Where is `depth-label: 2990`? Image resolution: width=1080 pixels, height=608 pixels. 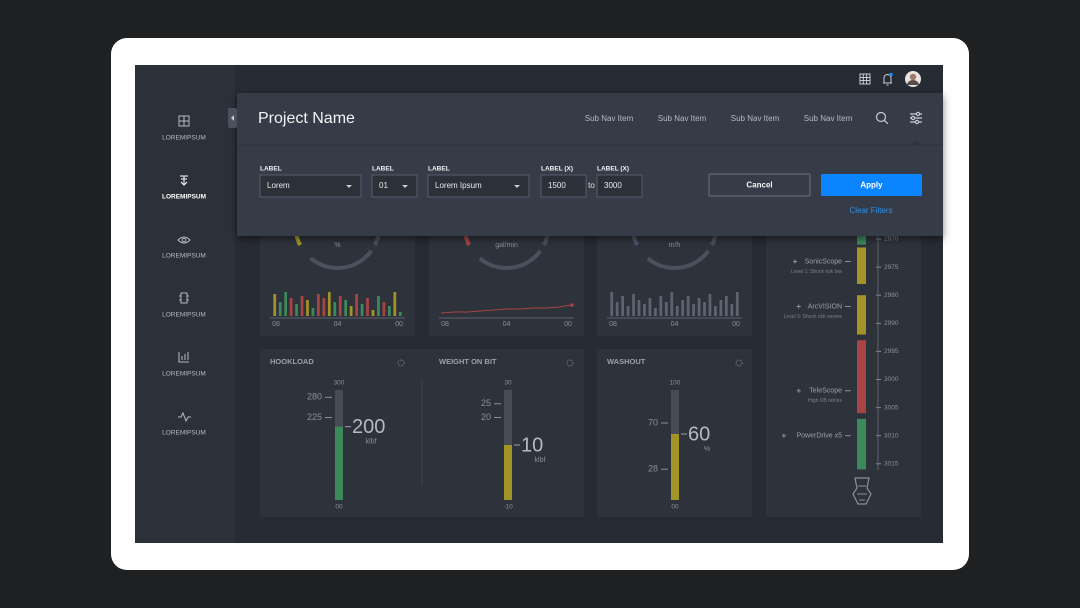
depth-label: 2990 is located at coordinates (891, 323).